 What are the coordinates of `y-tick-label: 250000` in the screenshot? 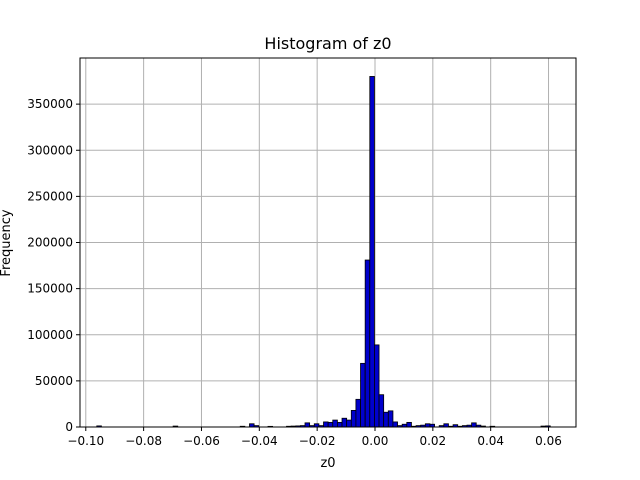 It's located at (50, 196).